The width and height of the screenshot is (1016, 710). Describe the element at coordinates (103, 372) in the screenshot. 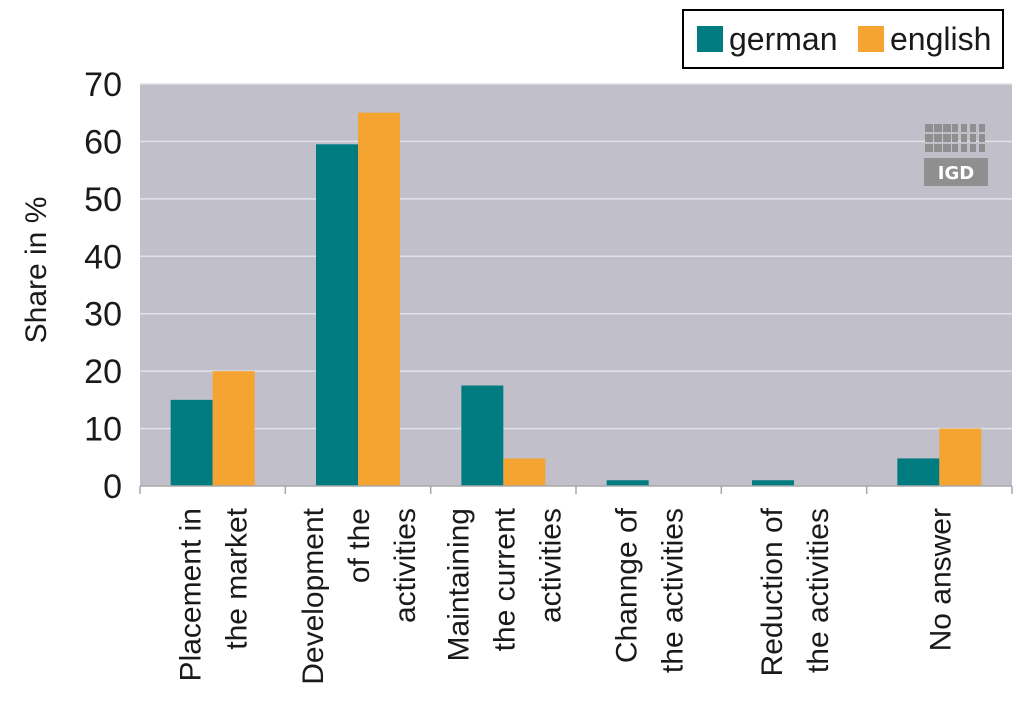

I see `y-tick-label: 20` at that location.